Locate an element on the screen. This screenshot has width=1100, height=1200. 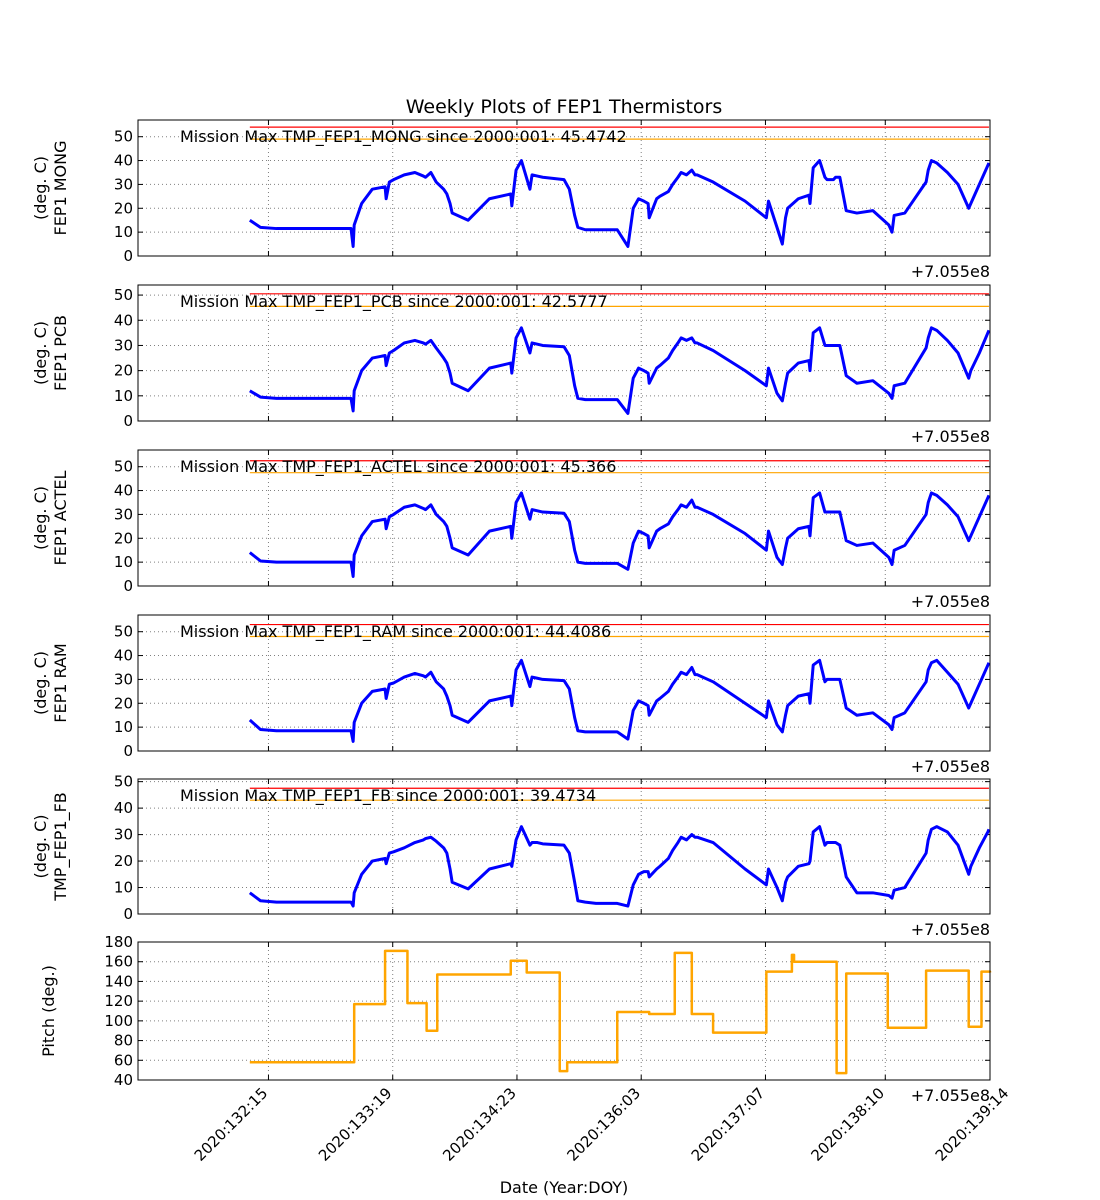
y-tick-label: 60 is located at coordinates (123, 1060).